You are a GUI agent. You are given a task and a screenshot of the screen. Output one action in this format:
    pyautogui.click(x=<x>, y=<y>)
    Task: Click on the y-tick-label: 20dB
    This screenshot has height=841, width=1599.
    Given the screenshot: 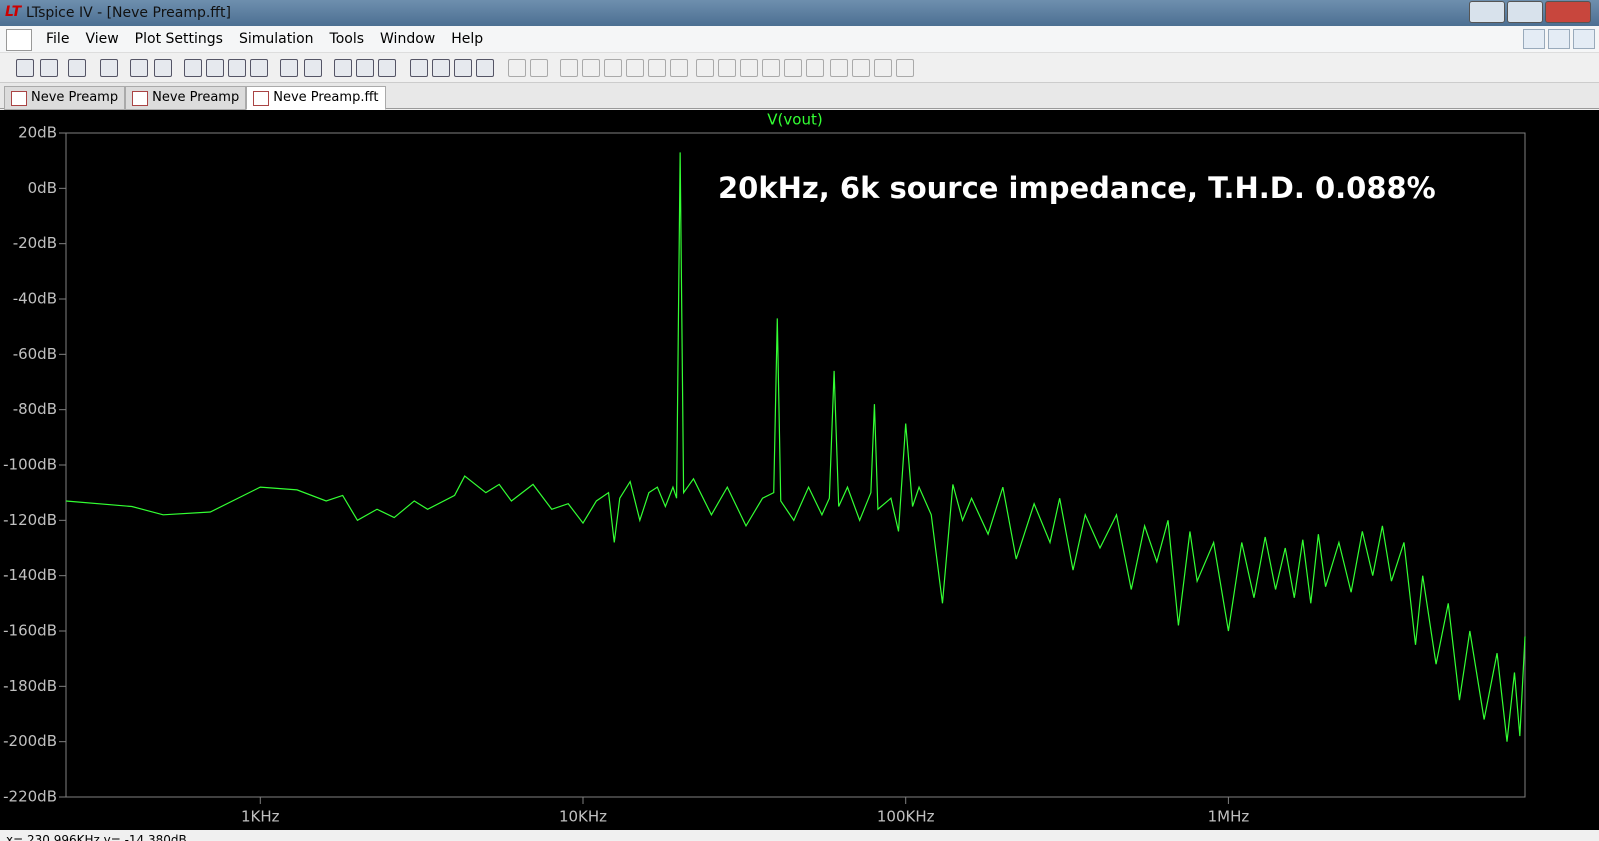 What is the action you would take?
    pyautogui.click(x=37, y=133)
    